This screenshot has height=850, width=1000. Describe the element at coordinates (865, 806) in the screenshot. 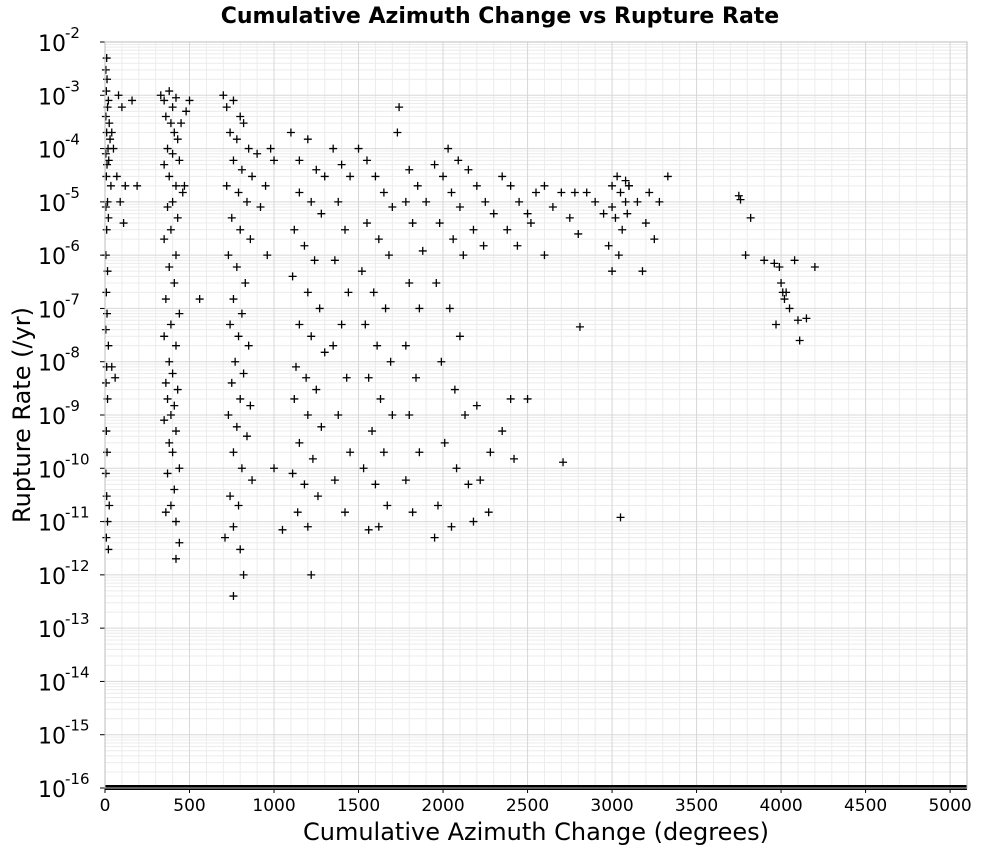

I see `x-tick-label: 4500` at that location.